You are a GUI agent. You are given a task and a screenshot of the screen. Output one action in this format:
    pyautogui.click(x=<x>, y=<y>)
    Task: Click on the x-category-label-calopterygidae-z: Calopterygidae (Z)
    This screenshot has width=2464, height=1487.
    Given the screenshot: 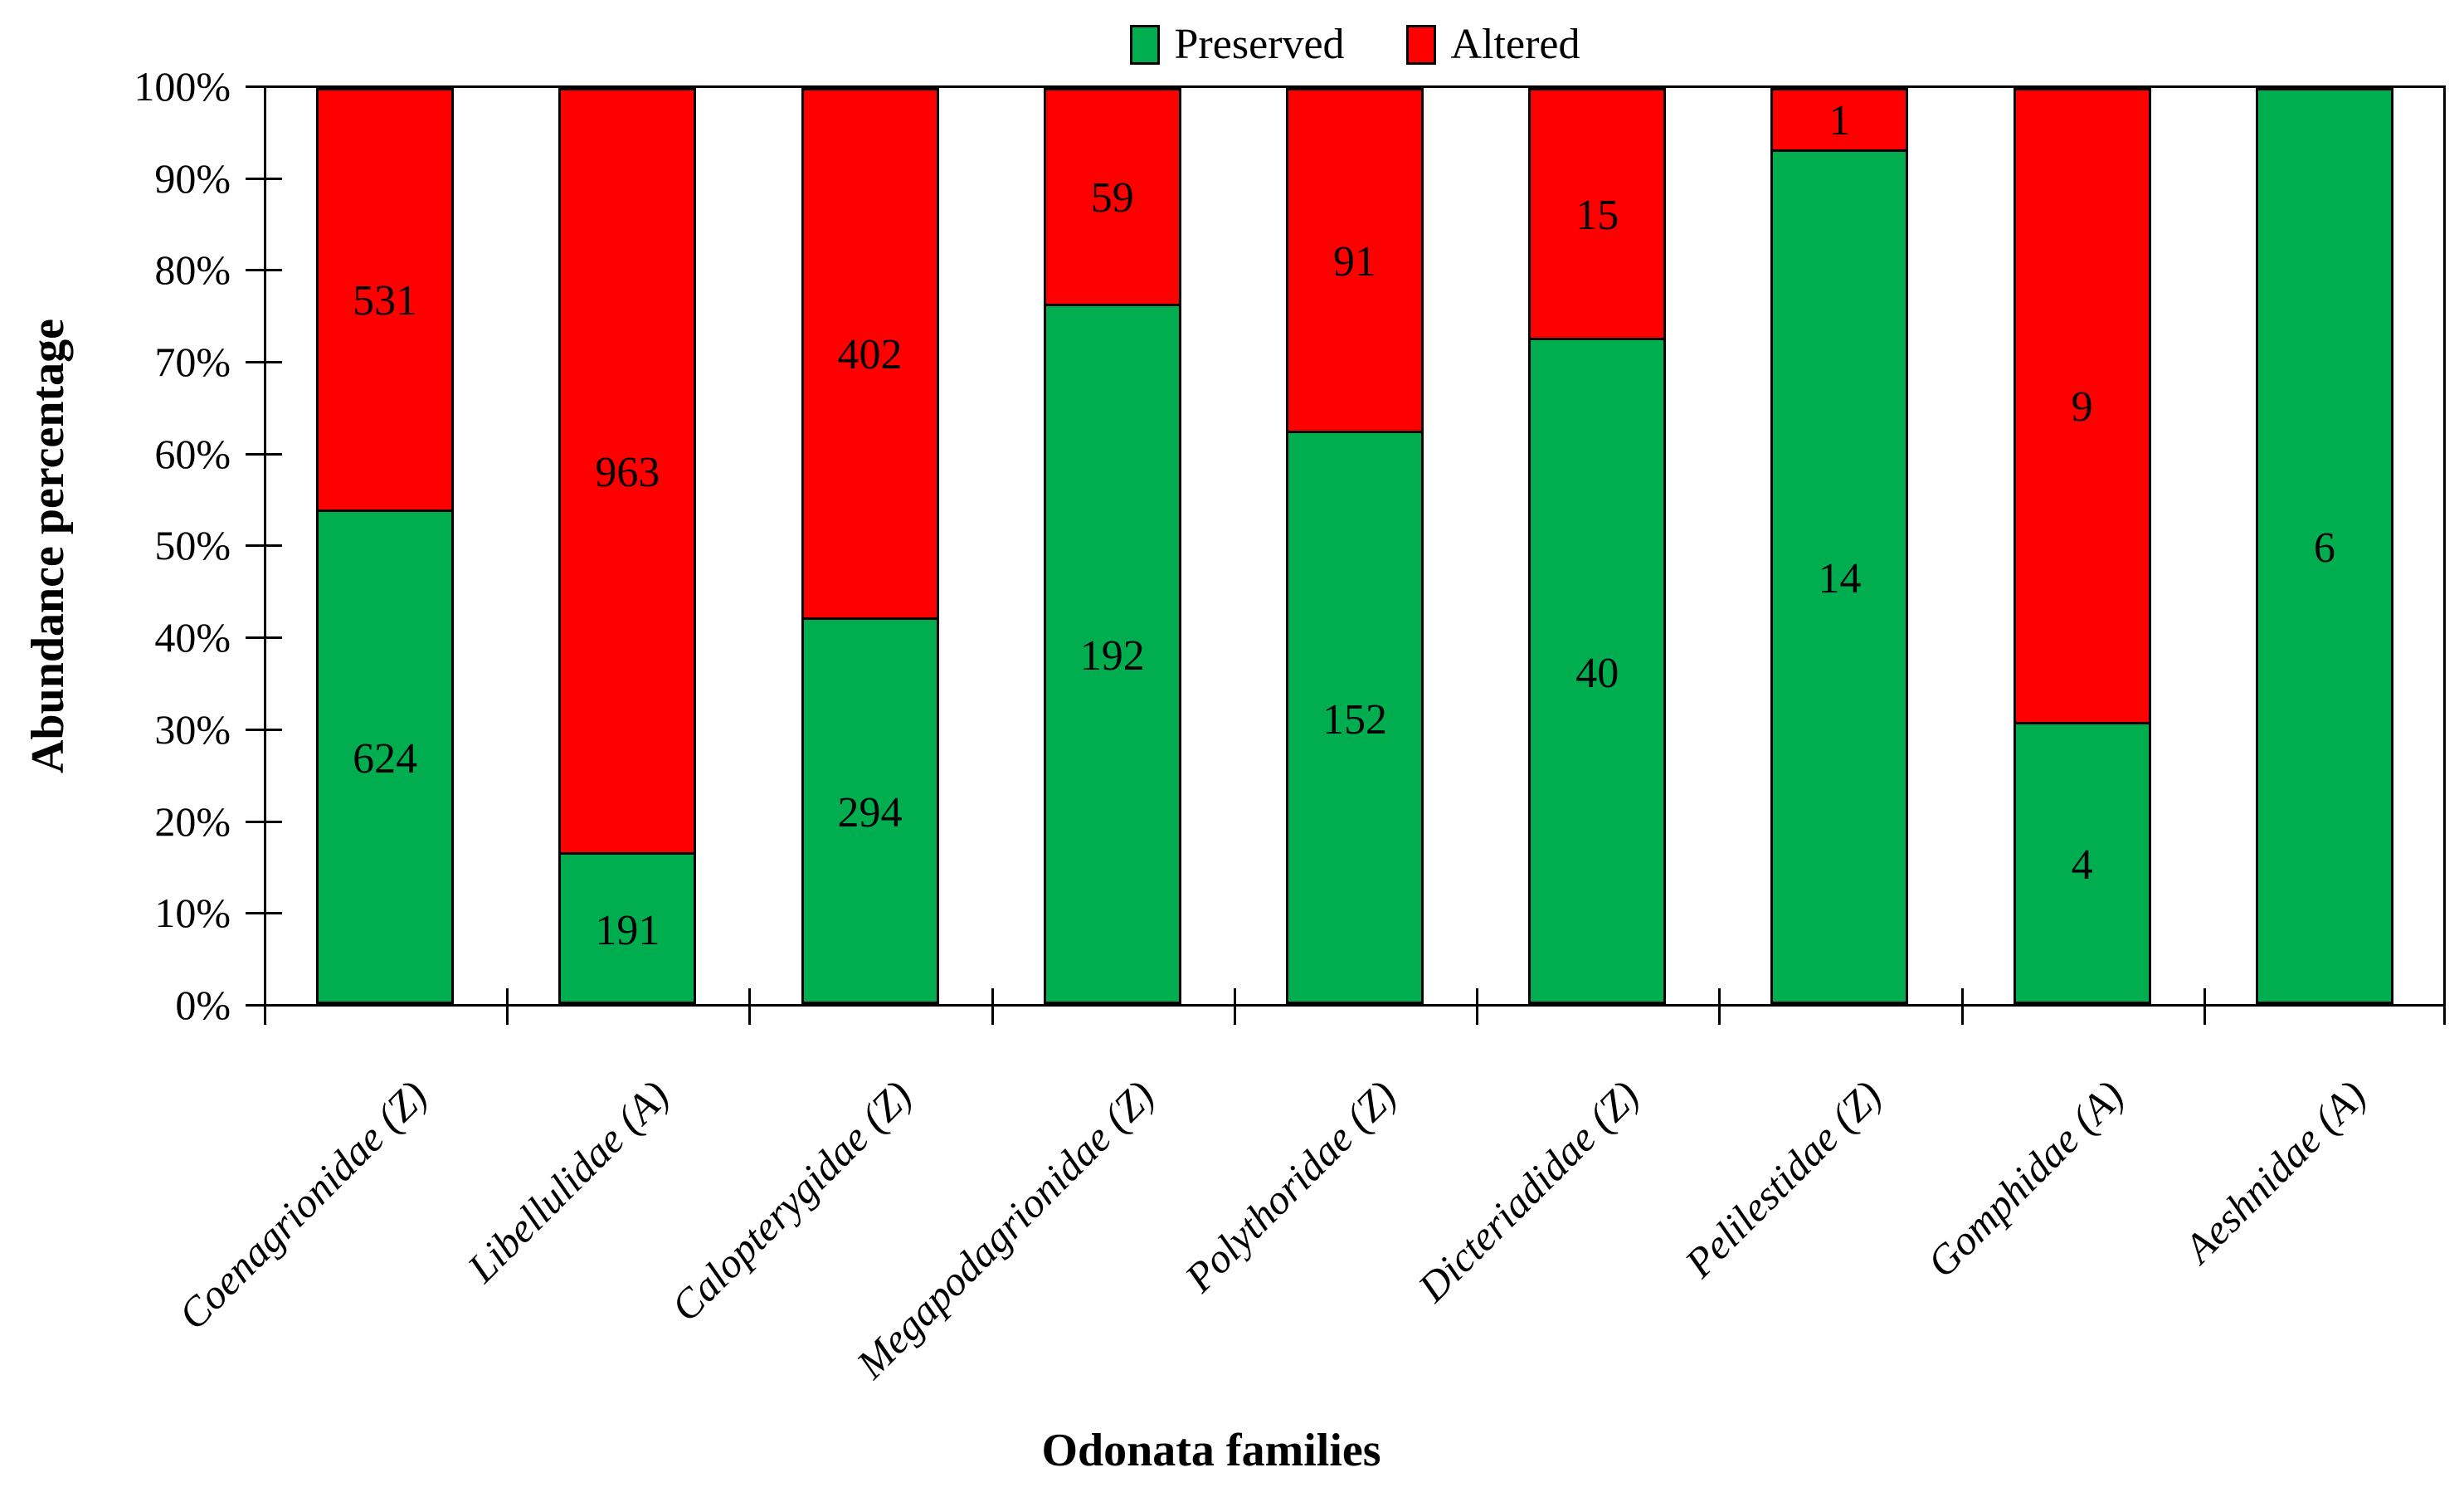 What is the action you would take?
    pyautogui.click(x=791, y=1200)
    